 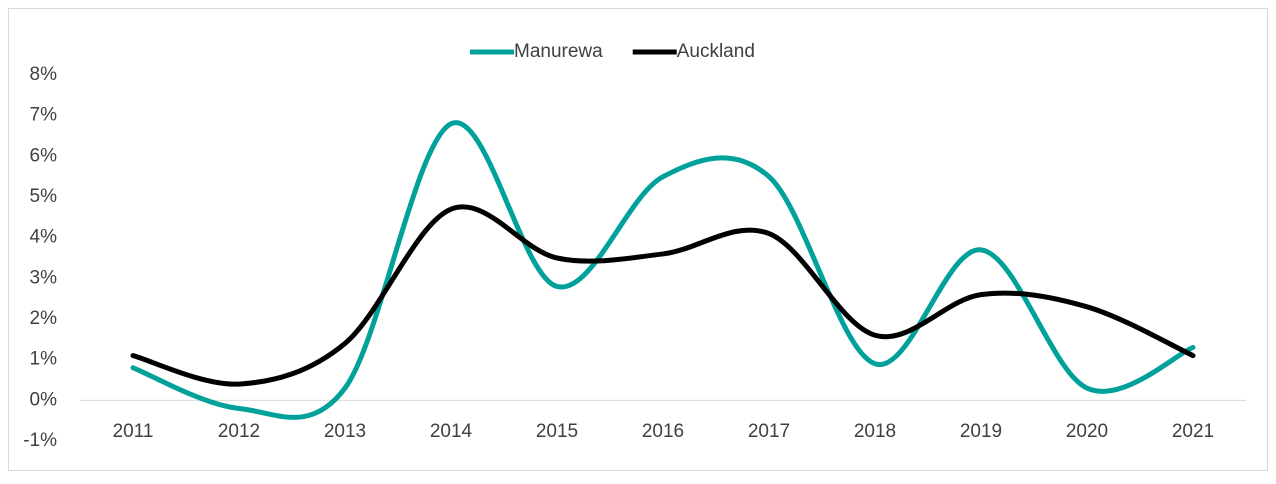 What do you see at coordinates (557, 431) in the screenshot?
I see `x-tick-label: 2015` at bounding box center [557, 431].